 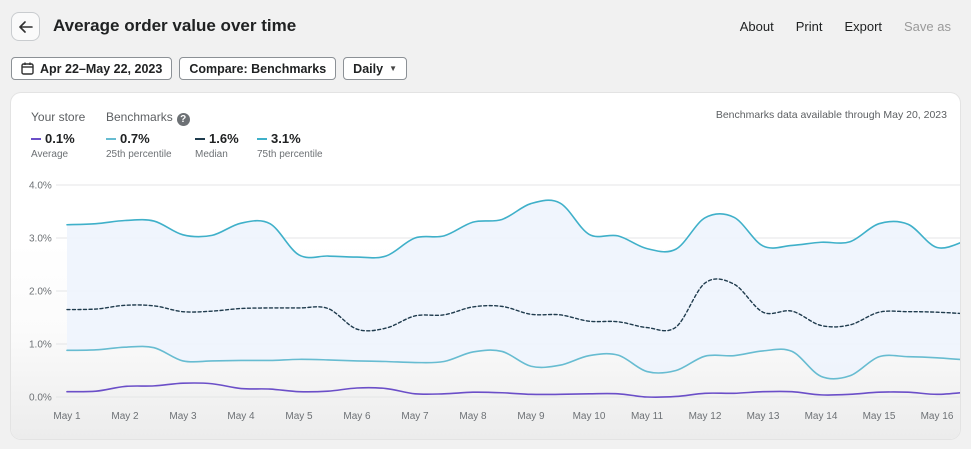 I want to click on series-average, so click(x=513, y=390).